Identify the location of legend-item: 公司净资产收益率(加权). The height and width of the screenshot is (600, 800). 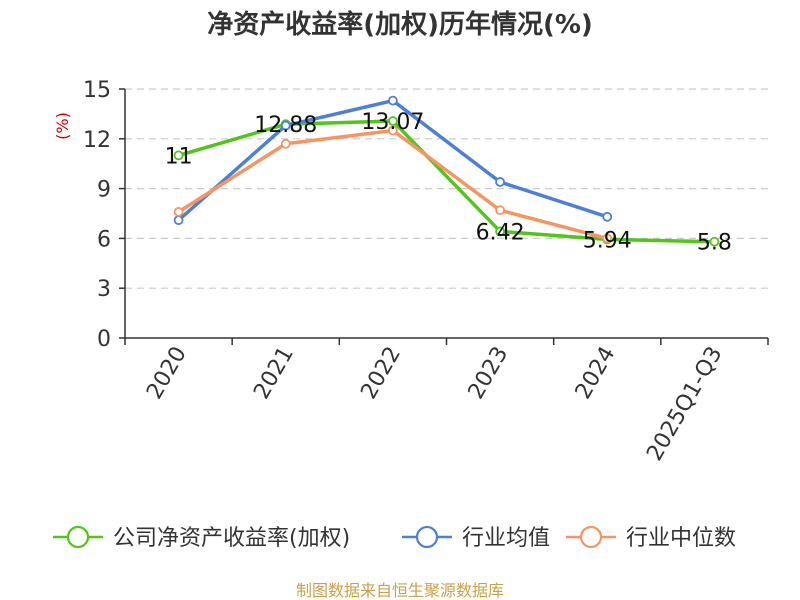
(201, 538).